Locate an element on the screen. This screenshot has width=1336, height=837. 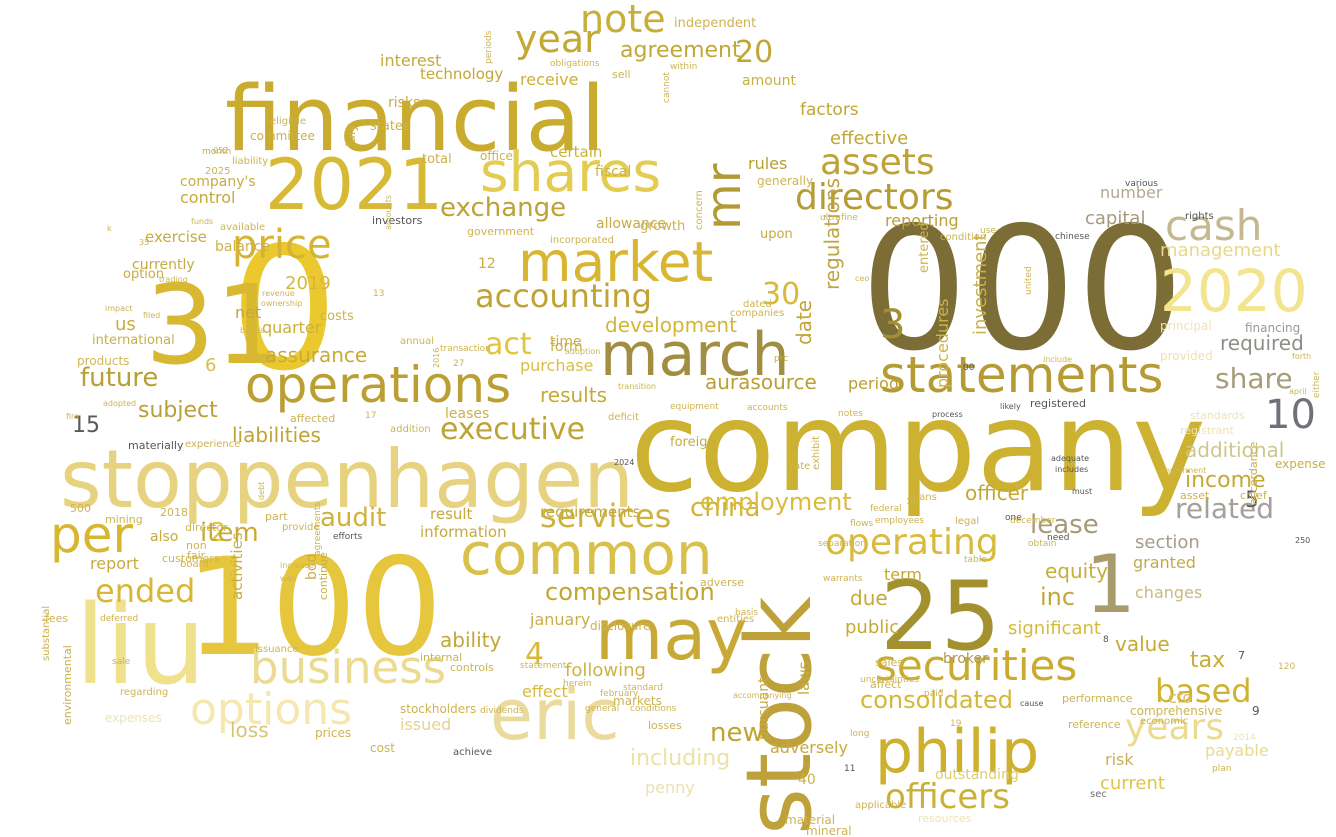
cloud-word: 120 is located at coordinates (1287, 667).